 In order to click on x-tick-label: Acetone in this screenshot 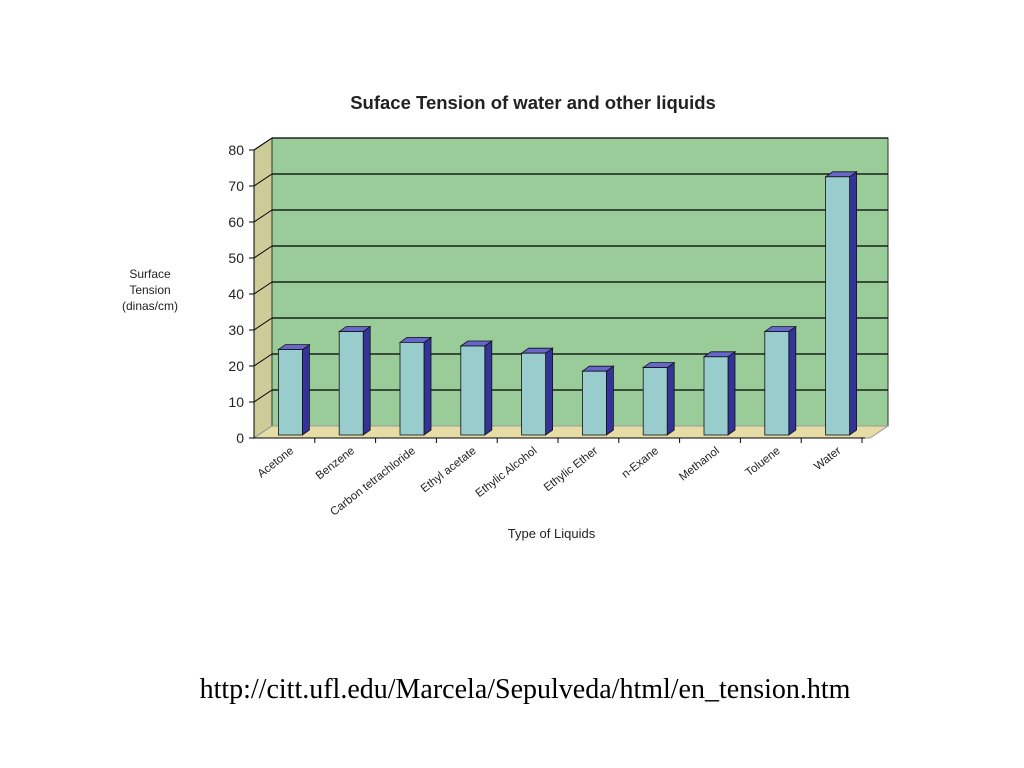, I will do `click(276, 462)`.